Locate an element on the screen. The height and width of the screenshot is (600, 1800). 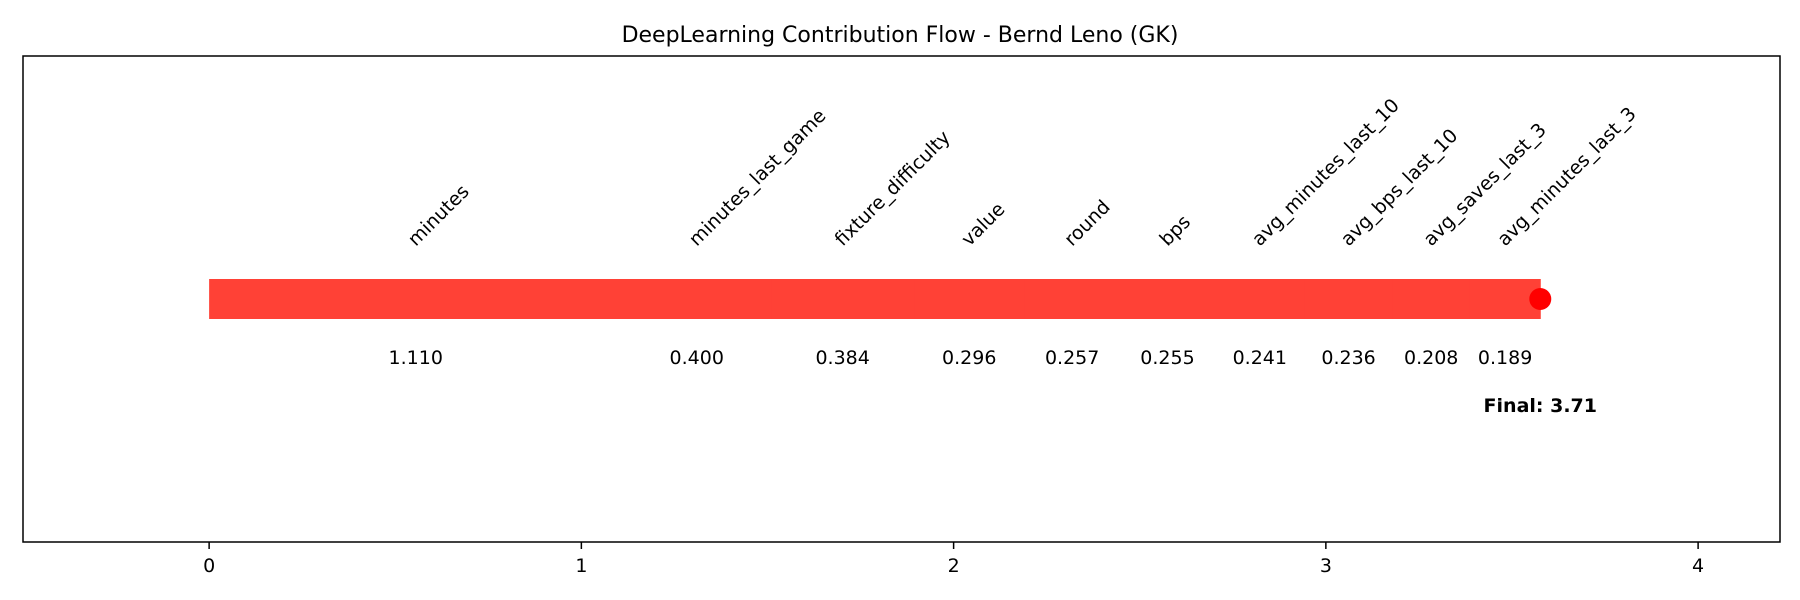
feature-label: minutes_last_game is located at coordinates (758, 178).